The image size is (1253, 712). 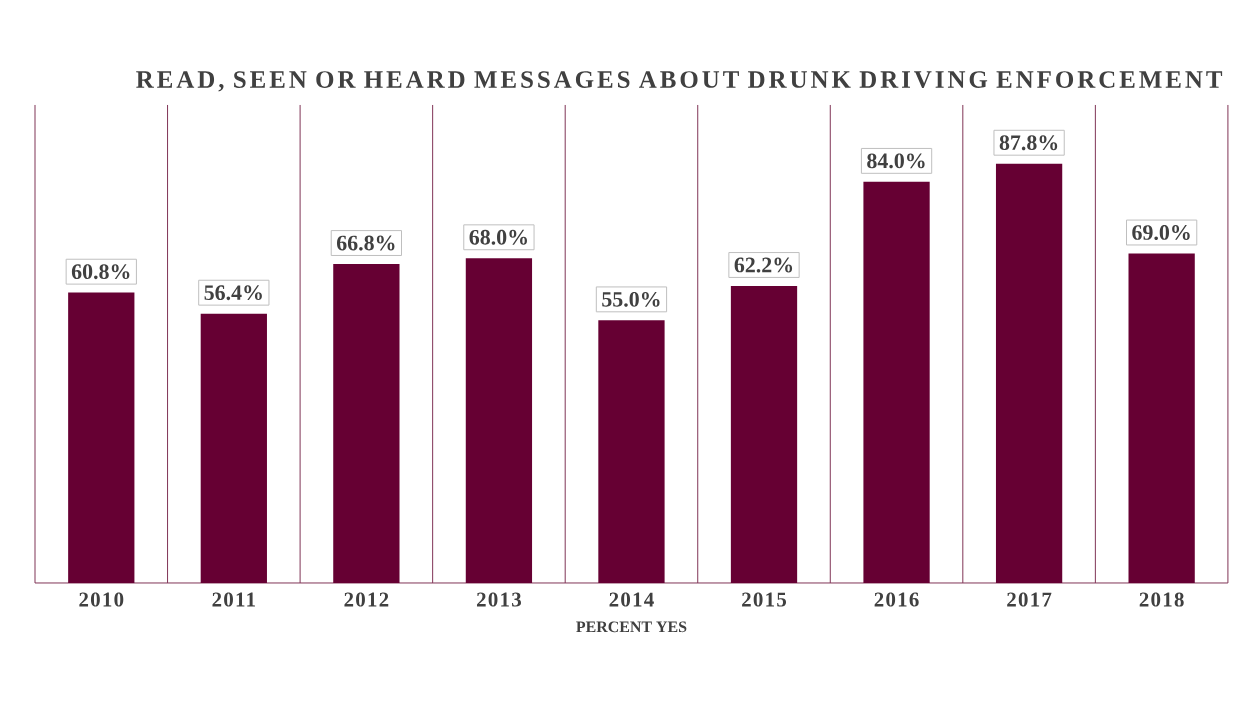 I want to click on x-tick-label: 2010, so click(x=101, y=599).